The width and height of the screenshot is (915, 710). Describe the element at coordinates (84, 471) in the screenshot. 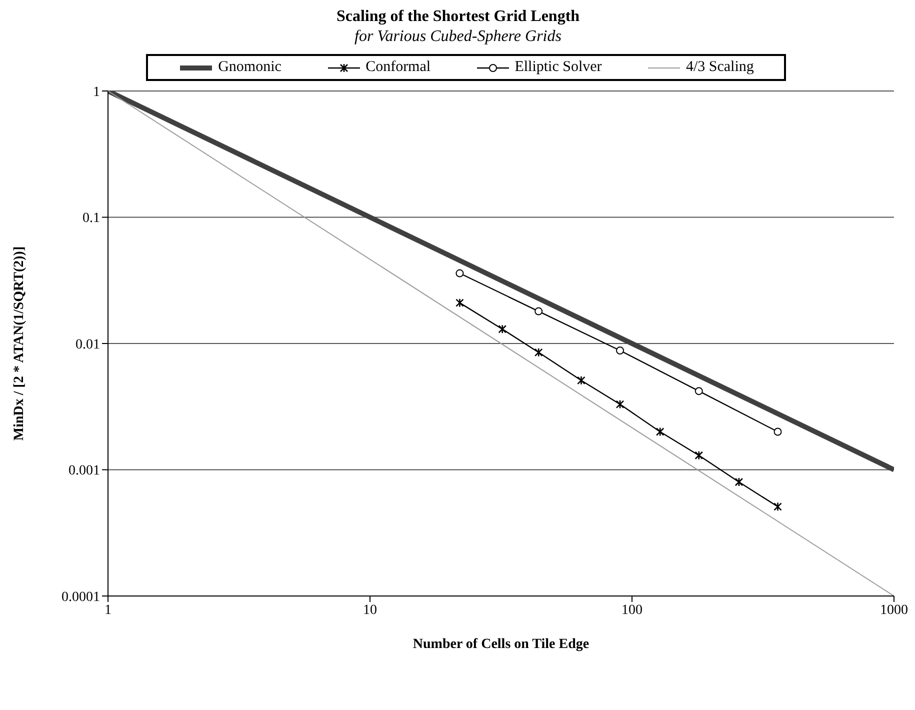

I see `y-tick-label: 0.001` at that location.